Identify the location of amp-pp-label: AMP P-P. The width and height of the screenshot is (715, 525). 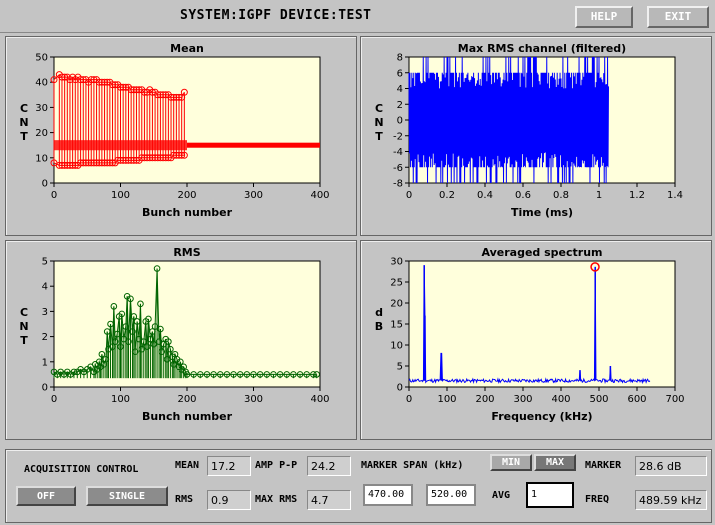
(276, 465).